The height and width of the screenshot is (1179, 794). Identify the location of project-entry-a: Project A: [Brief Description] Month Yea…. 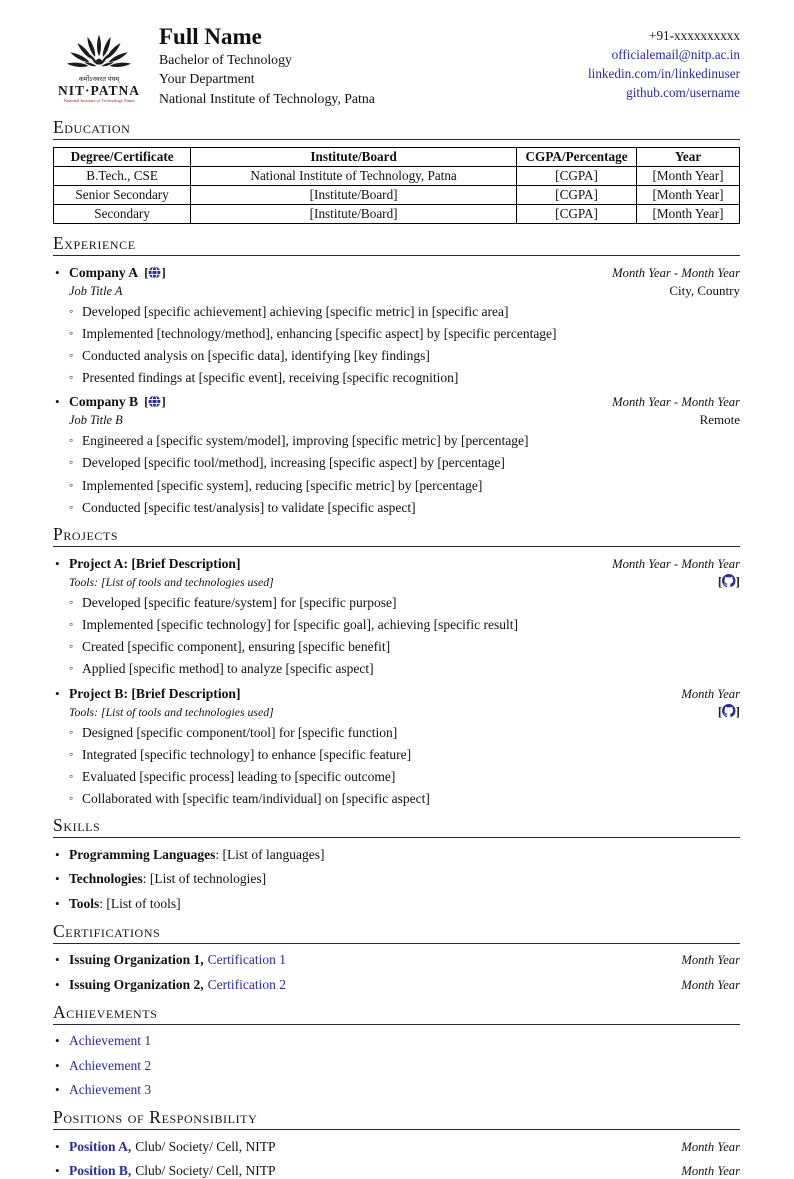
(396, 616).